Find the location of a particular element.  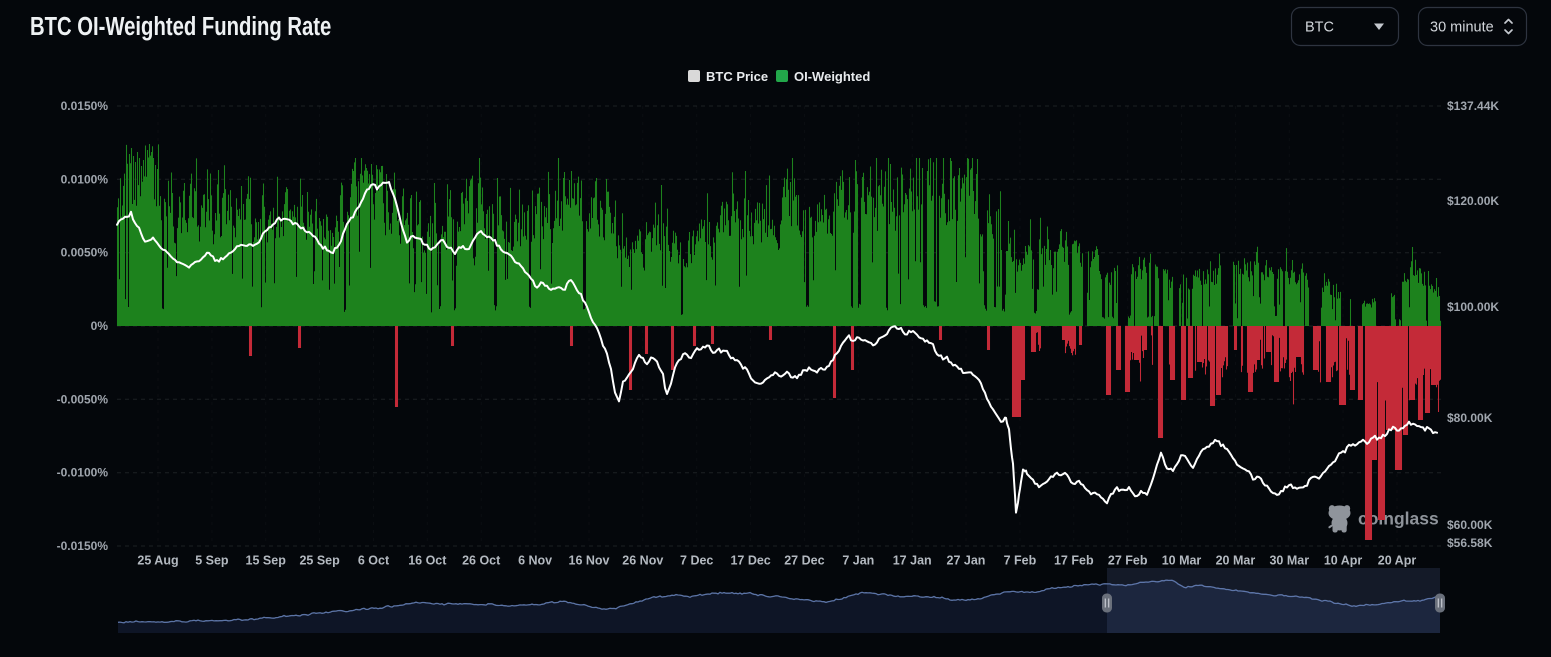

svg-text: 26 Oct is located at coordinates (481, 561).